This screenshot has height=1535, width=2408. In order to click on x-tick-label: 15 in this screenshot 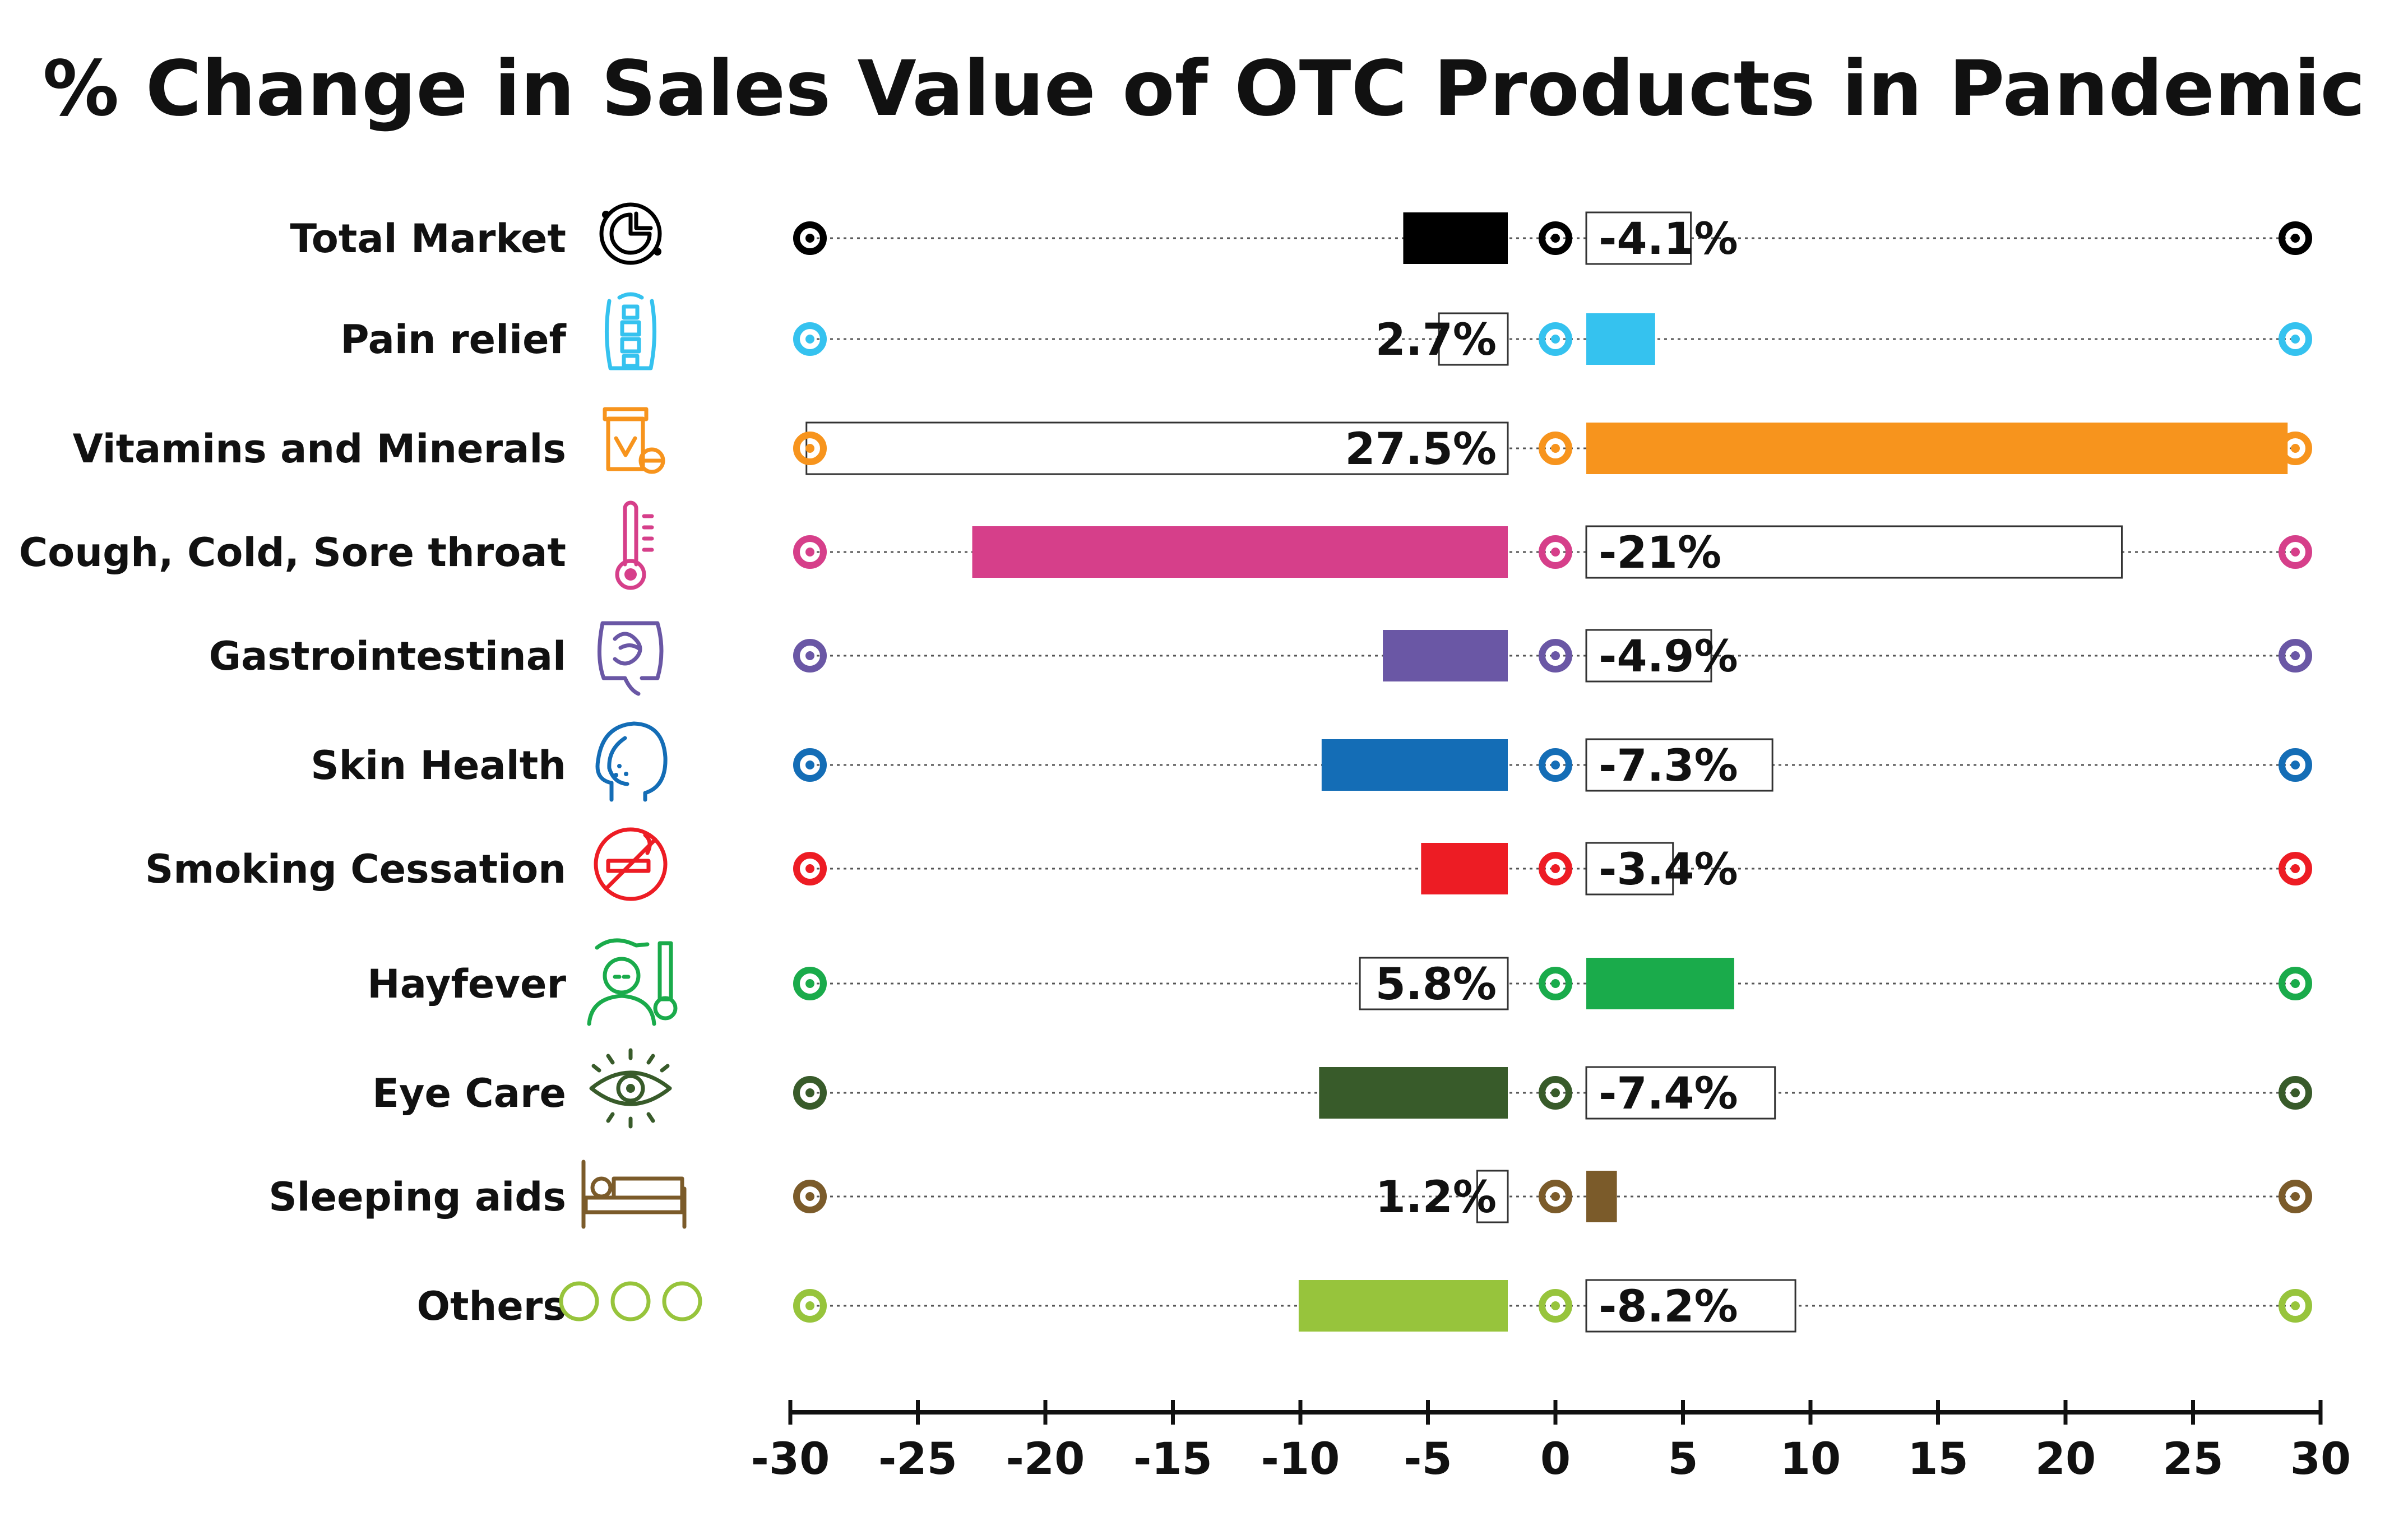, I will do `click(1938, 1460)`.